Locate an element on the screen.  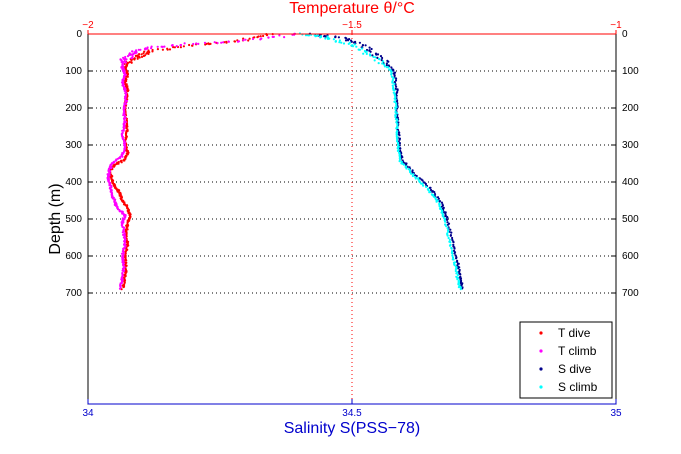
top-tick-label: −2 is located at coordinates (88, 25).